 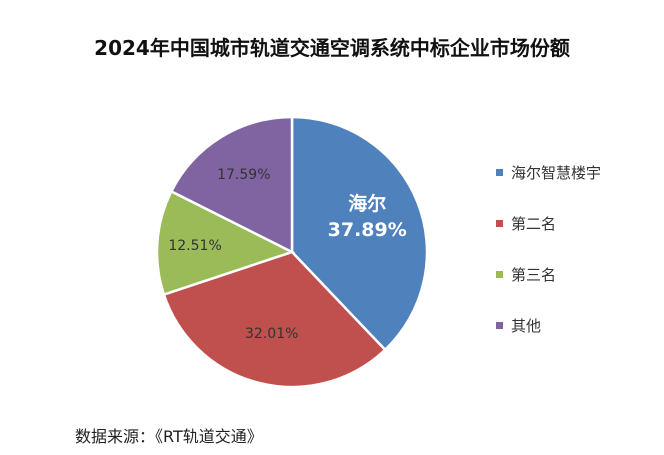 I want to click on slice-data-label: 17.59%, so click(x=243, y=175).